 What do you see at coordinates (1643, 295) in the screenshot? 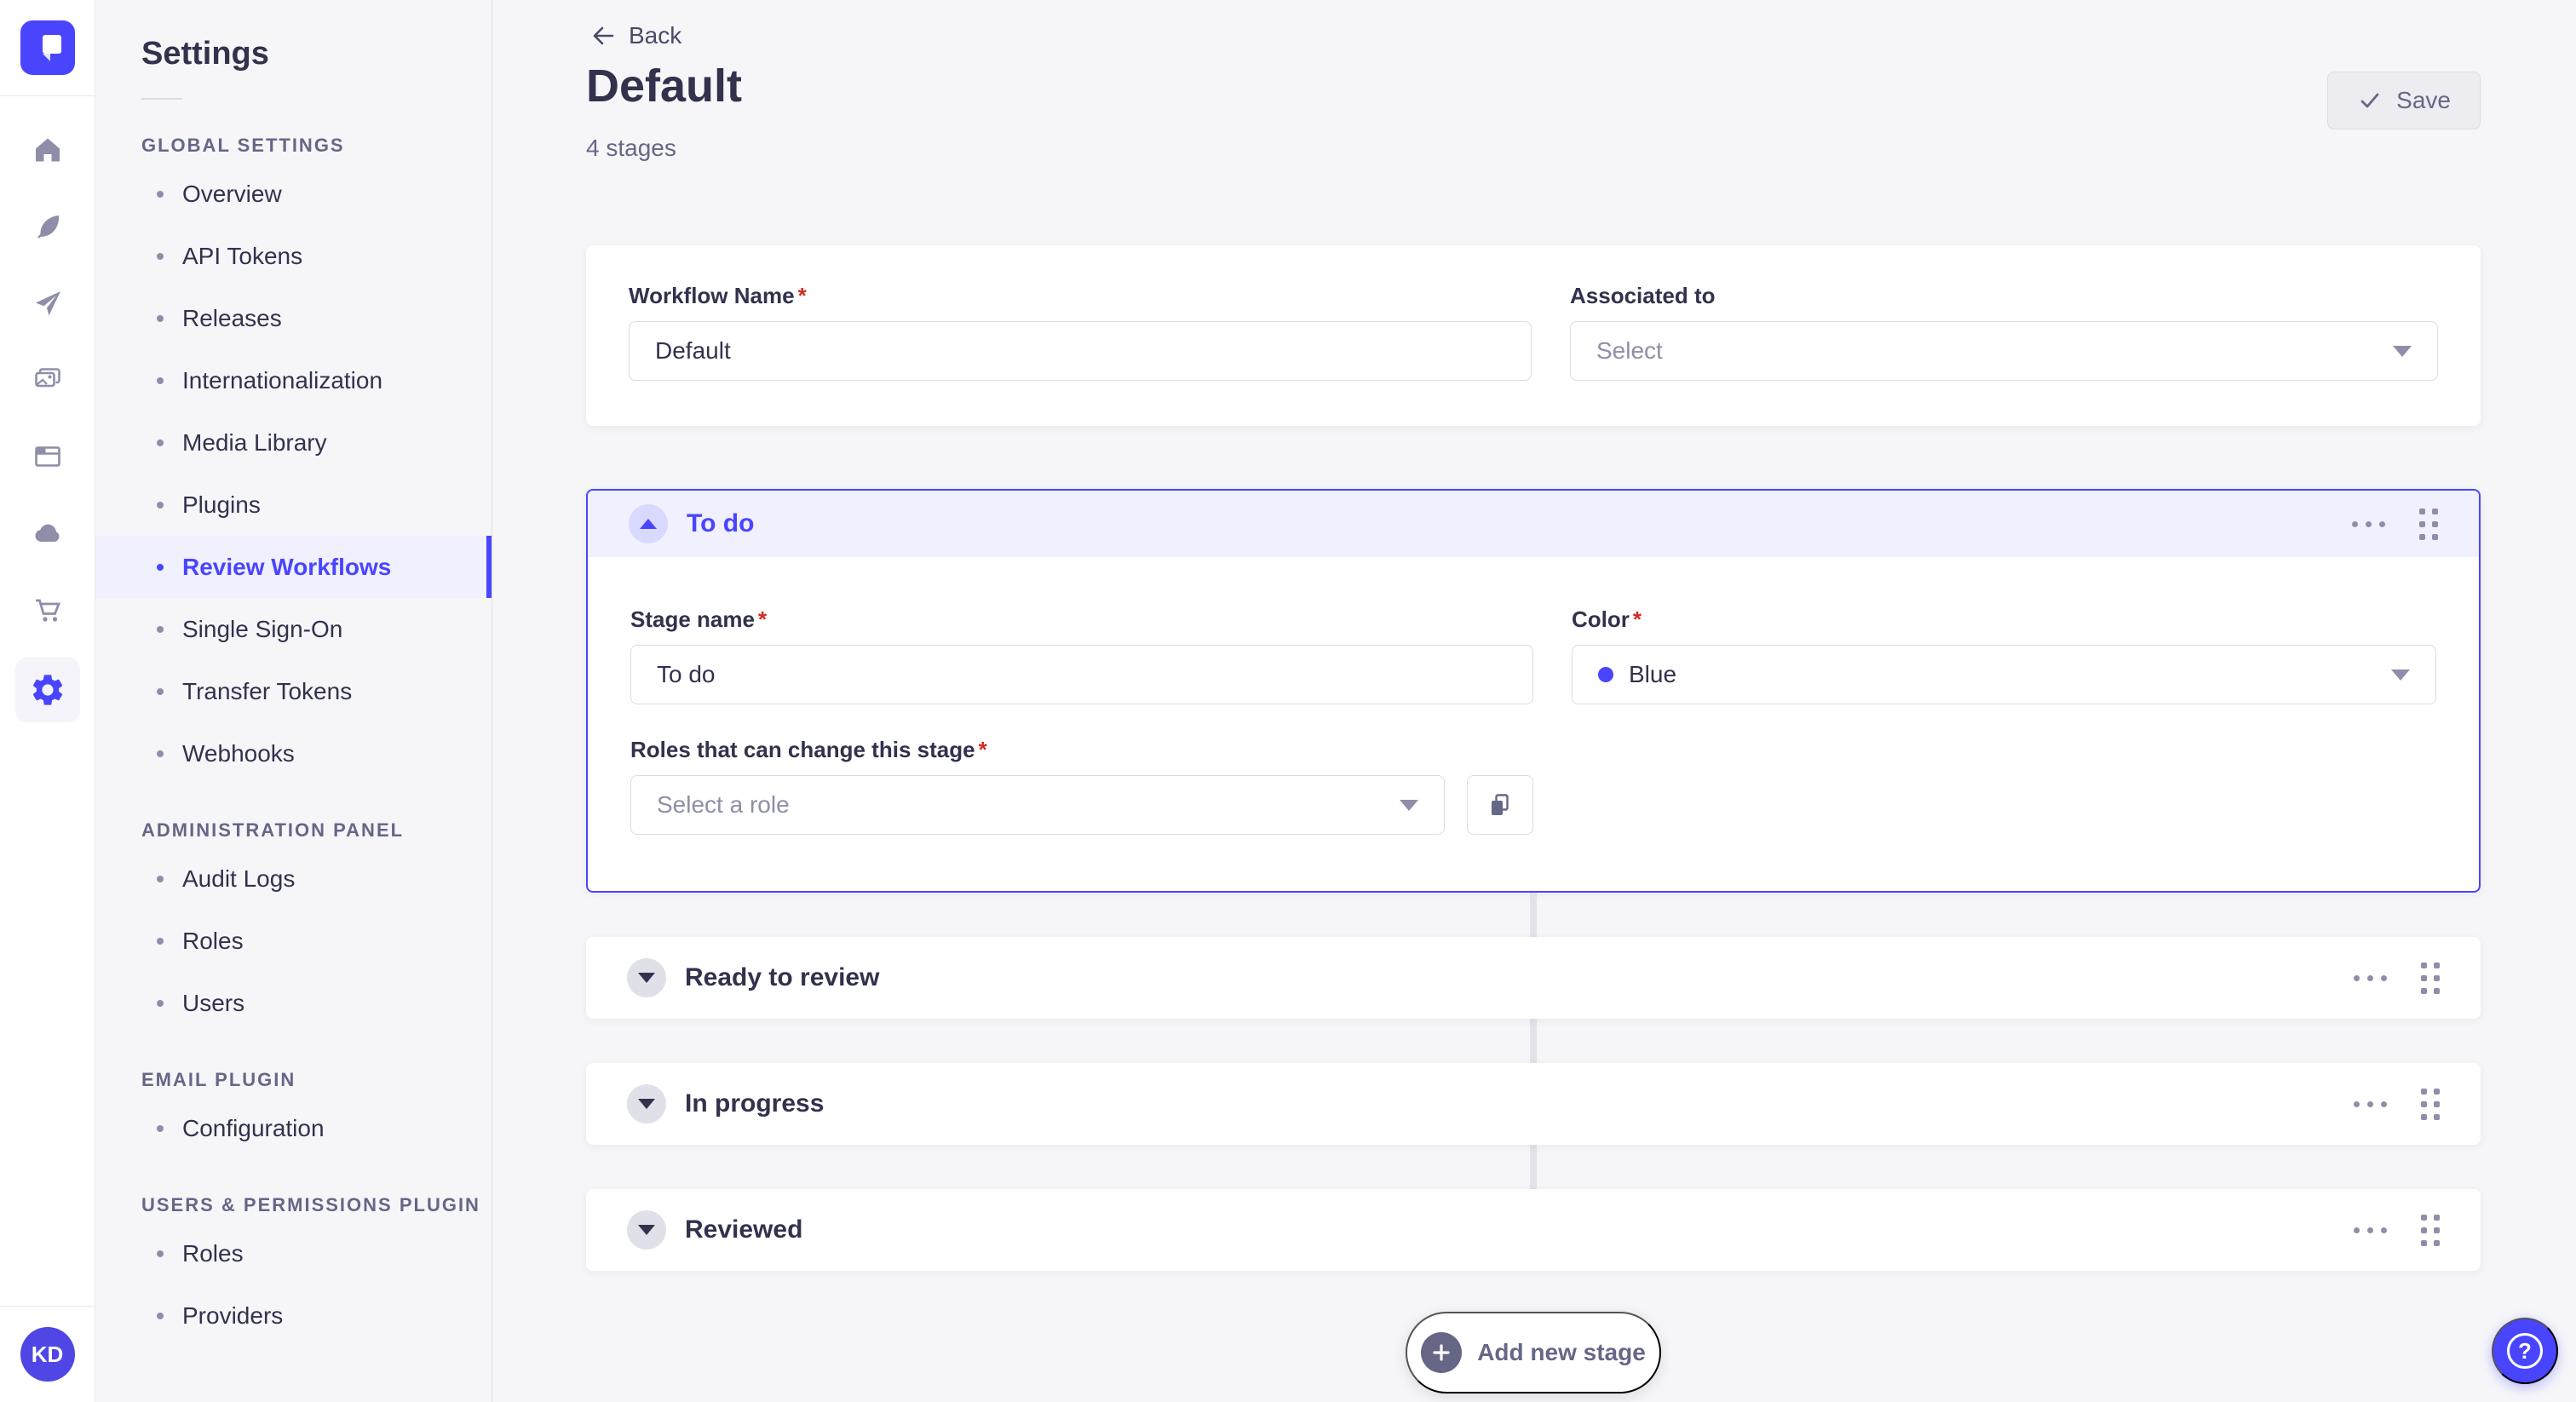
I see `associated-to-label: Associated to` at bounding box center [1643, 295].